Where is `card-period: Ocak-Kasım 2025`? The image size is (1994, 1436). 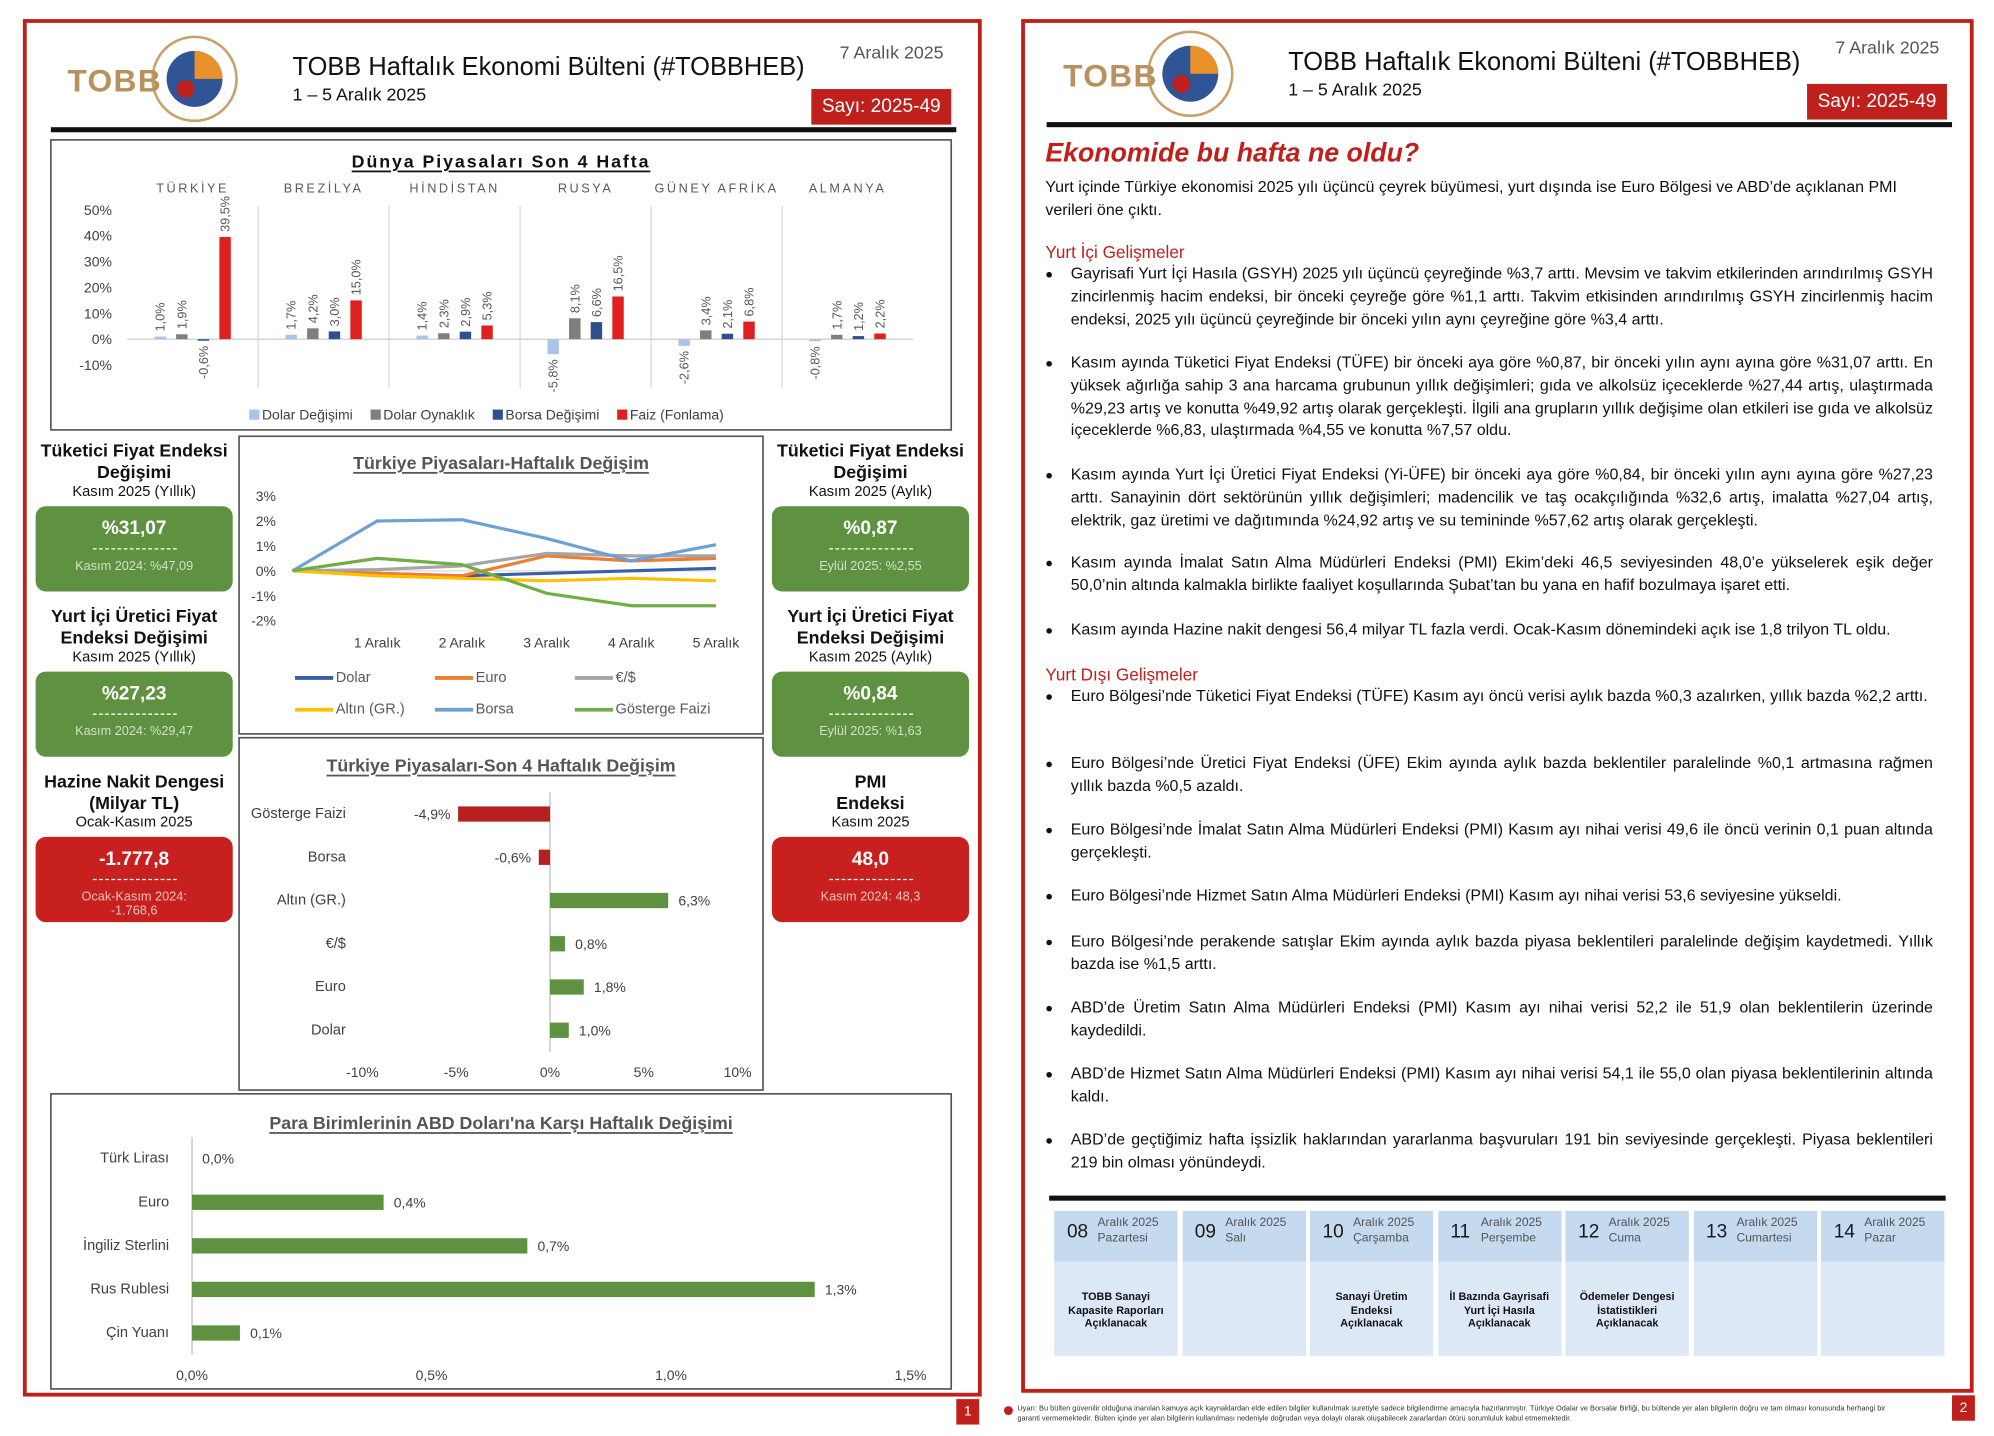
card-period: Ocak-Kasım 2025 is located at coordinates (134, 823).